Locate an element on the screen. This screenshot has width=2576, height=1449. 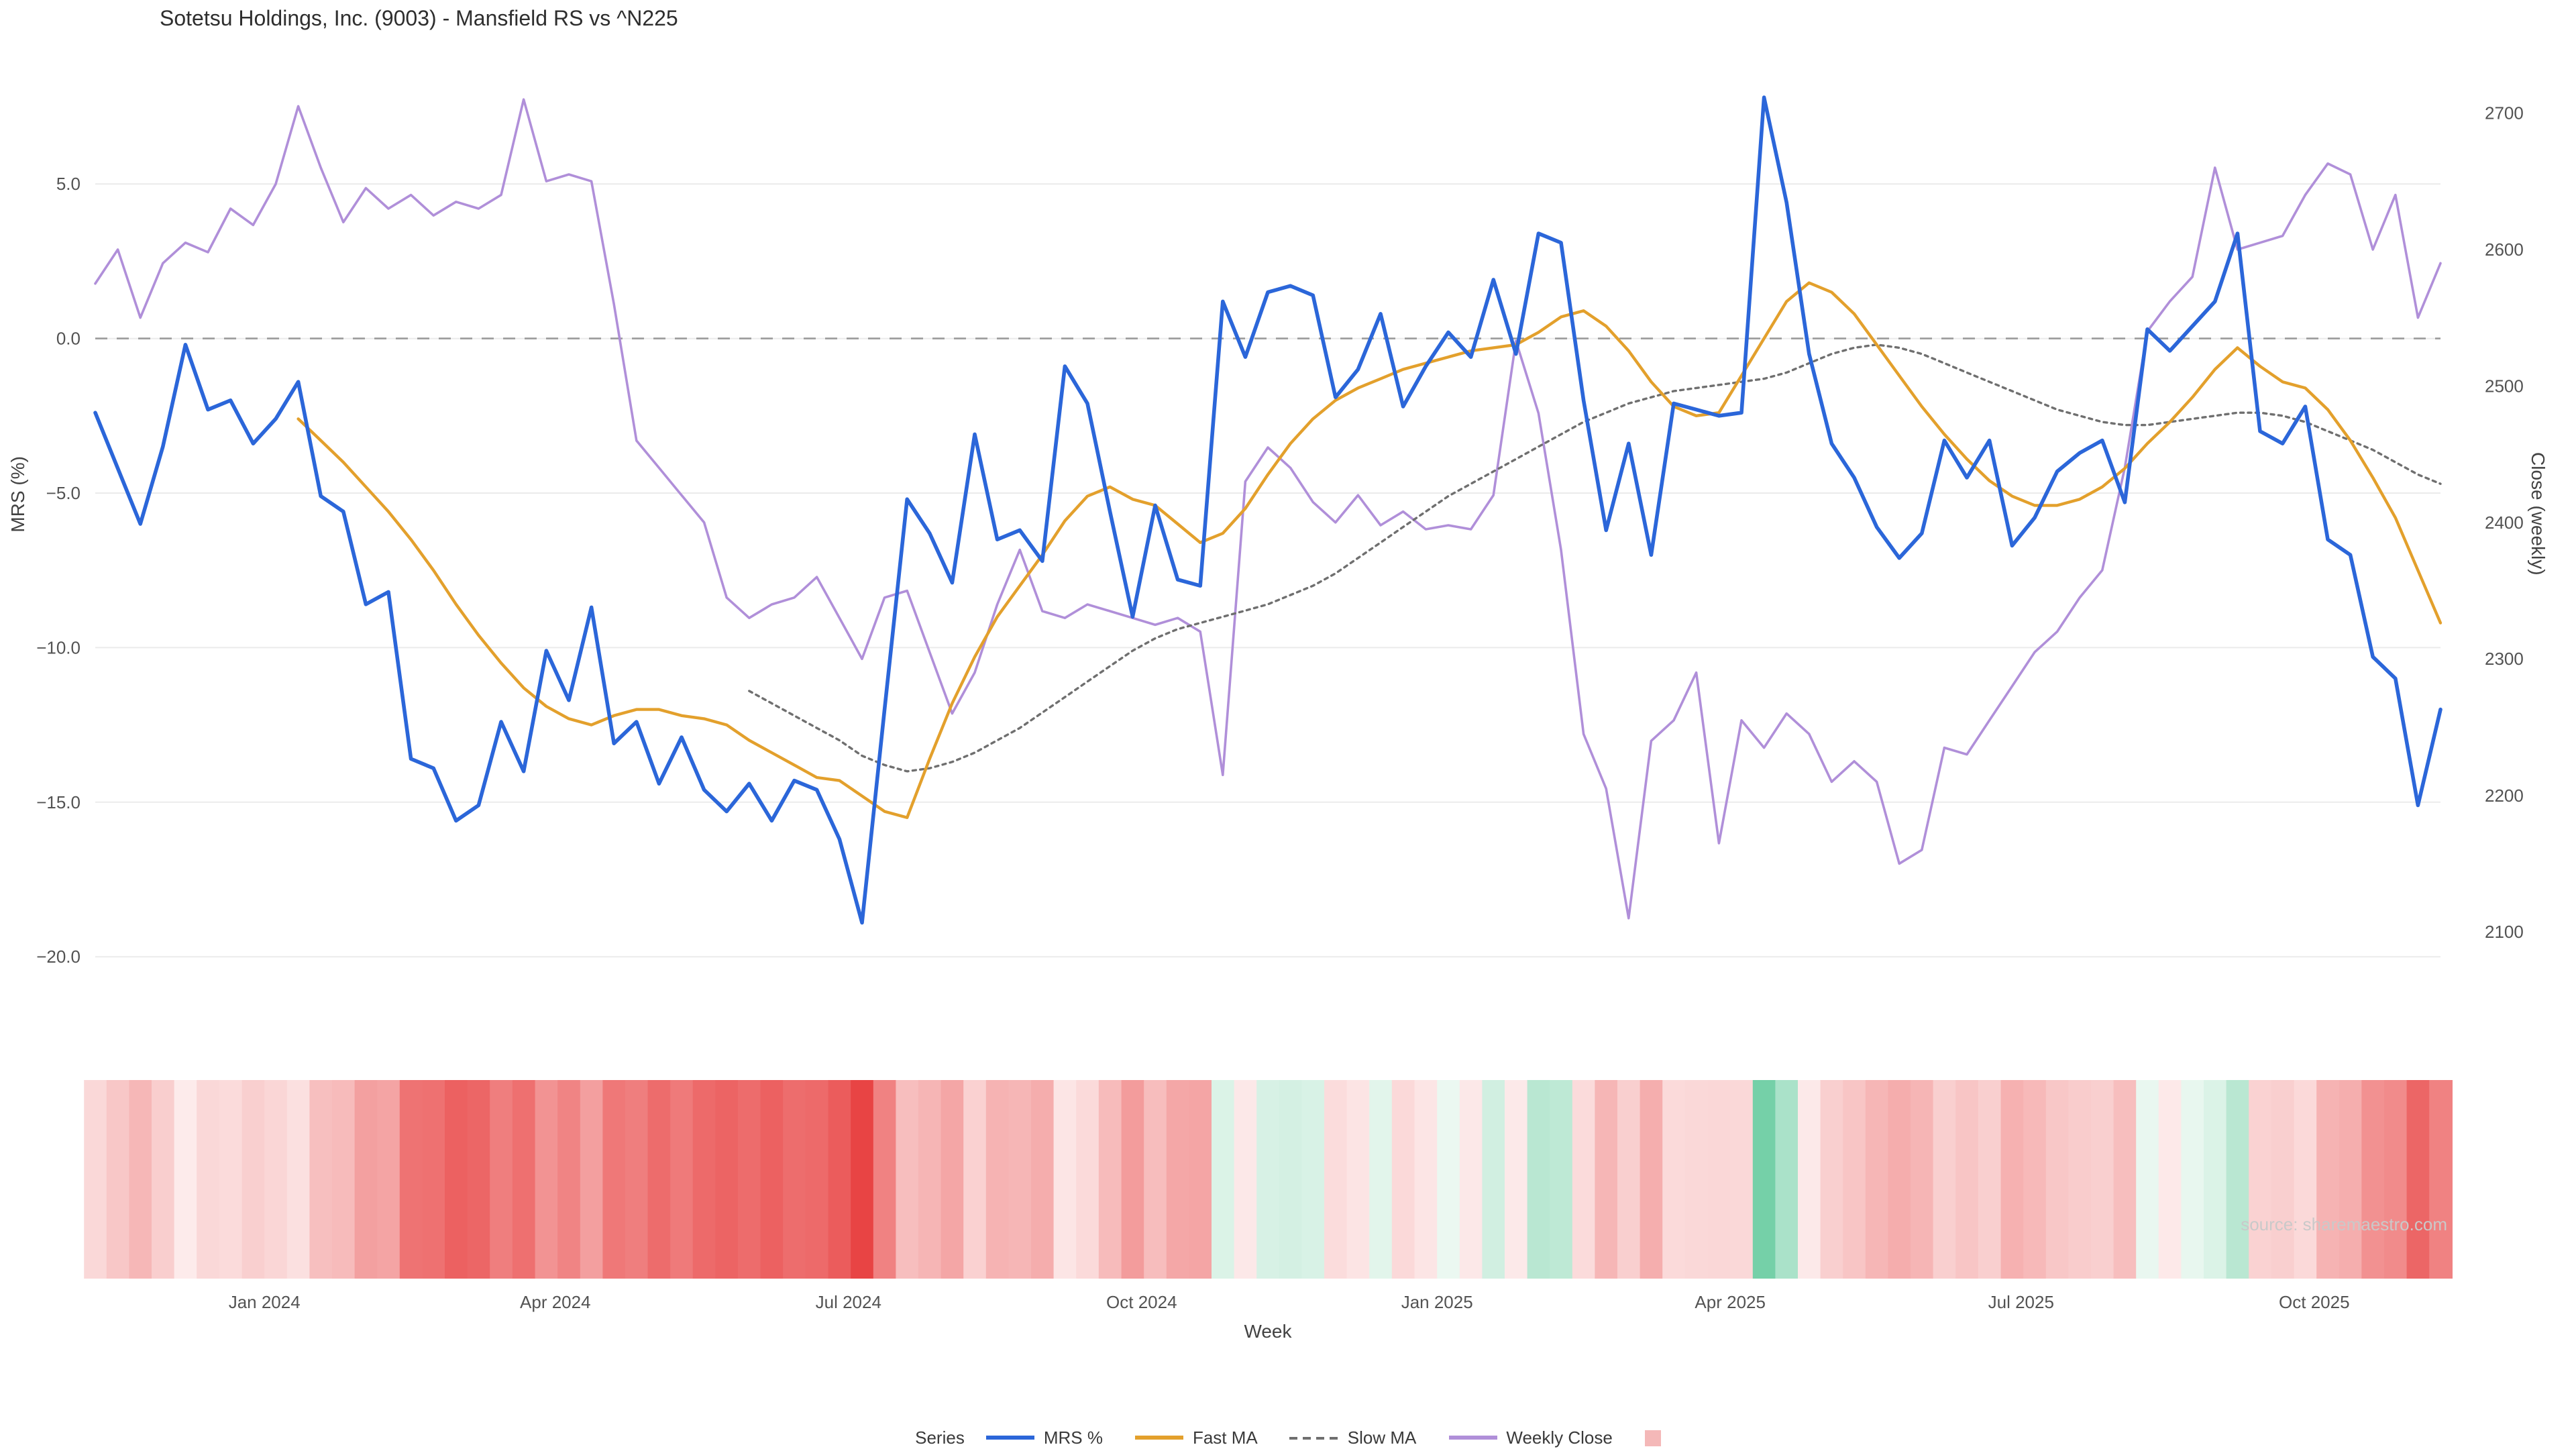
legend-item-fast-ma: Fast MA is located at coordinates (1196, 1438).